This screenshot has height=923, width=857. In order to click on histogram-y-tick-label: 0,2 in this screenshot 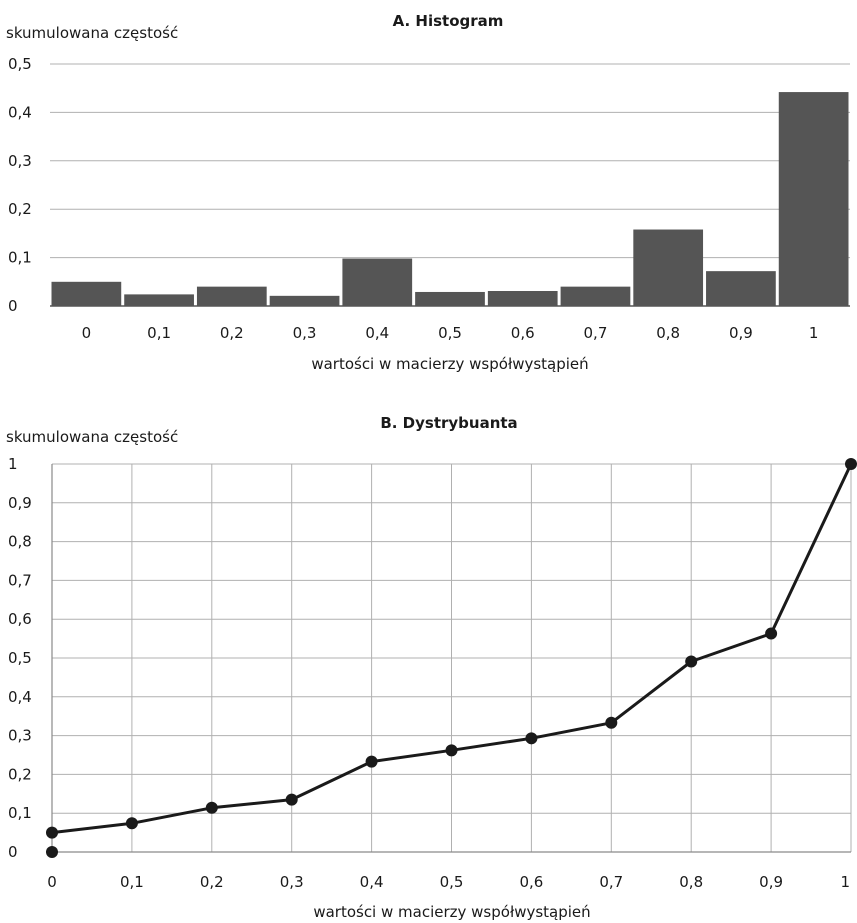, I will do `click(20, 209)`.